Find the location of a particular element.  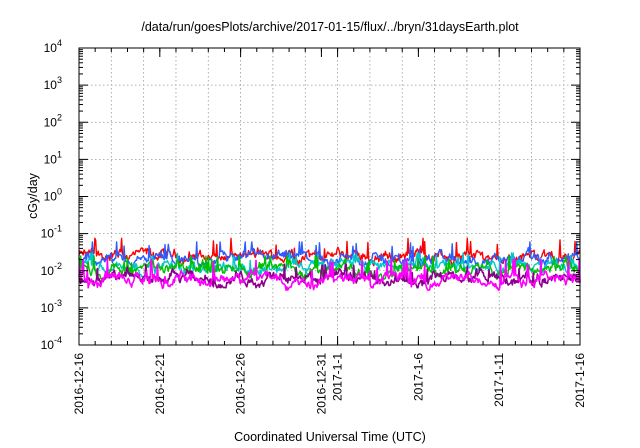

x-tick-label: 2017-1-16 is located at coordinates (580, 380).